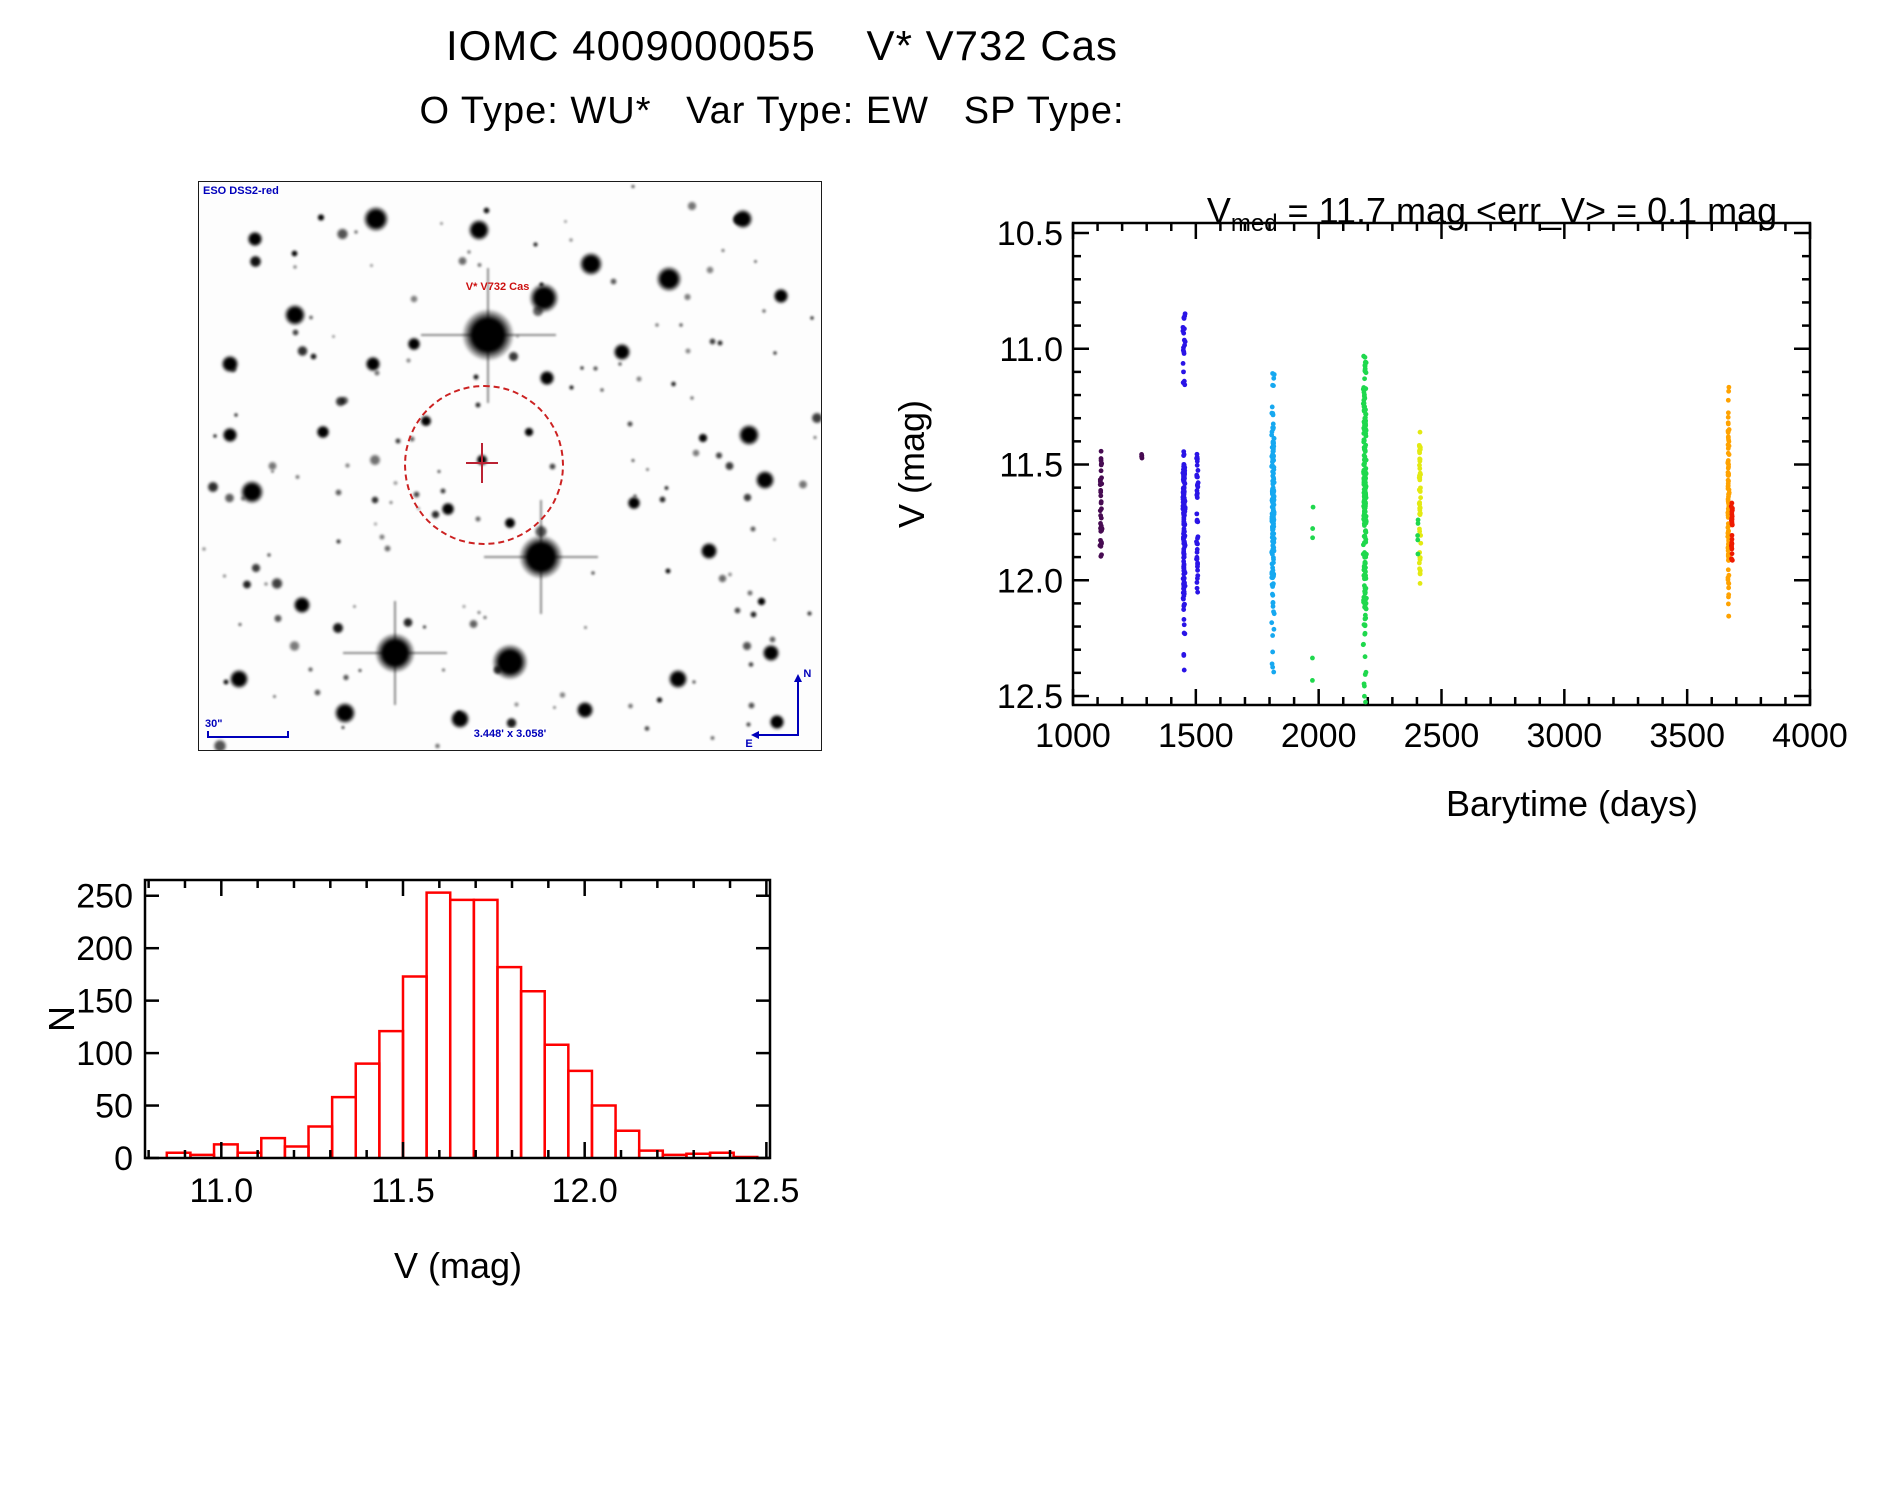 The image size is (1889, 1494). What do you see at coordinates (1572, 803) in the screenshot?
I see `light-curve-x-axis-label: Barytime (days)` at bounding box center [1572, 803].